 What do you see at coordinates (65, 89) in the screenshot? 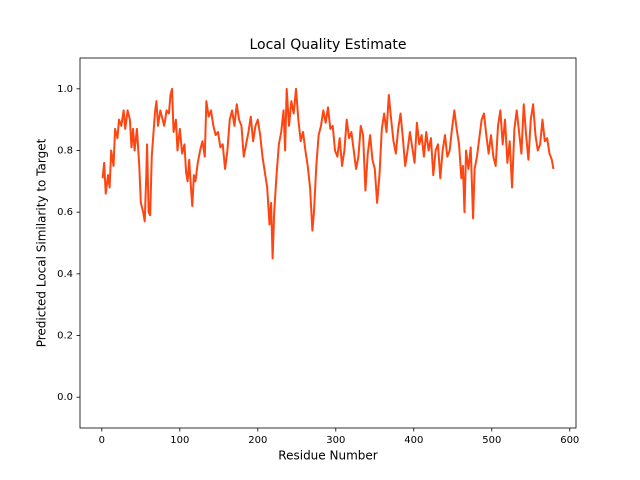
I see `y-tick-label: 1.0` at bounding box center [65, 89].